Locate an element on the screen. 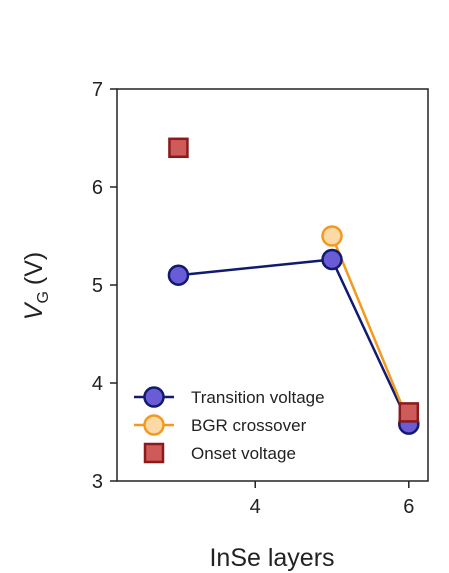 The height and width of the screenshot is (573, 449). y-tick-label: 5 is located at coordinates (97, 286).